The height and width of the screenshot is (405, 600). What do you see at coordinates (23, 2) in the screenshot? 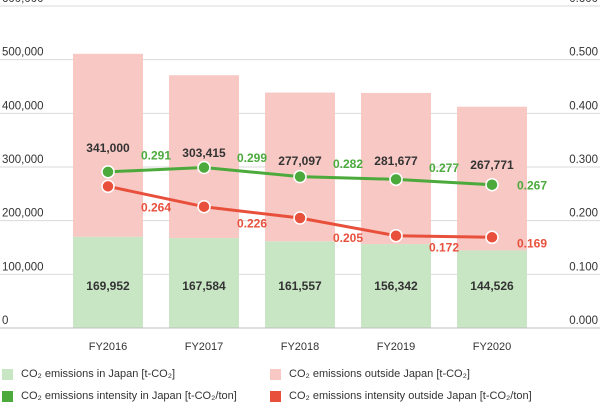
I see `y-left-tick-label: 600,000` at bounding box center [23, 2].